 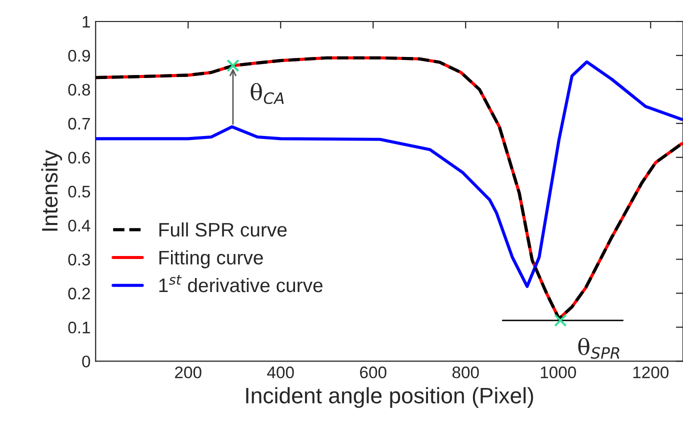 I want to click on y-tick-label: 0.2, so click(x=79, y=294).